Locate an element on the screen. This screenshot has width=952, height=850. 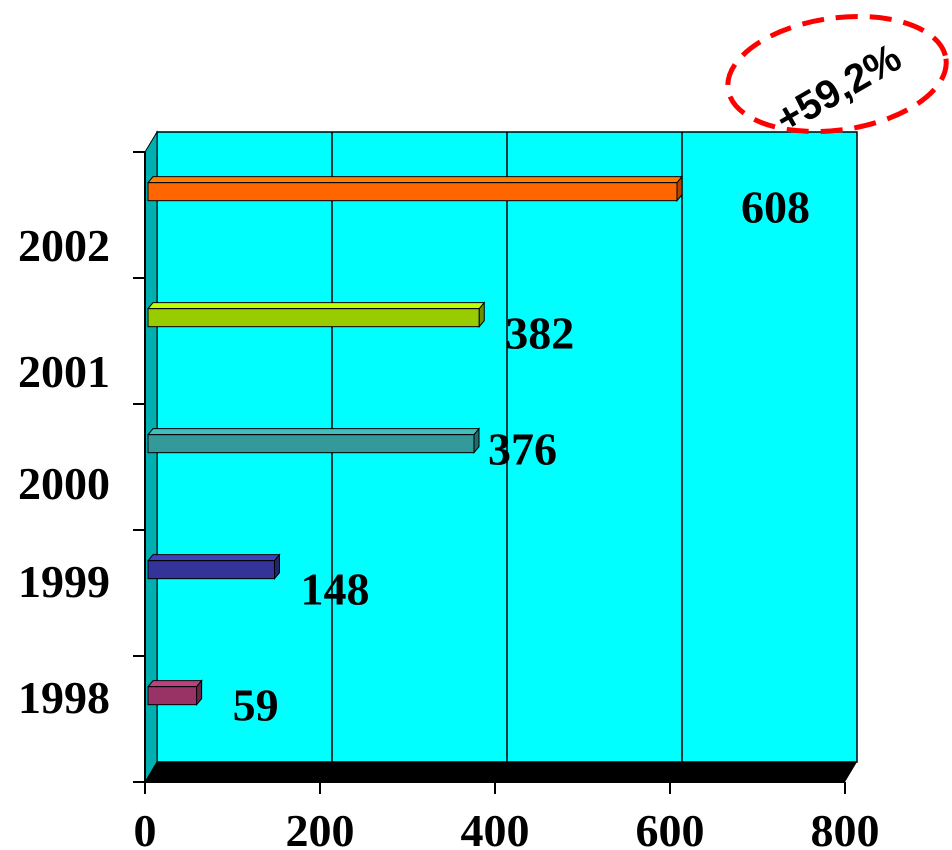
bar-1999 is located at coordinates (213, 567).